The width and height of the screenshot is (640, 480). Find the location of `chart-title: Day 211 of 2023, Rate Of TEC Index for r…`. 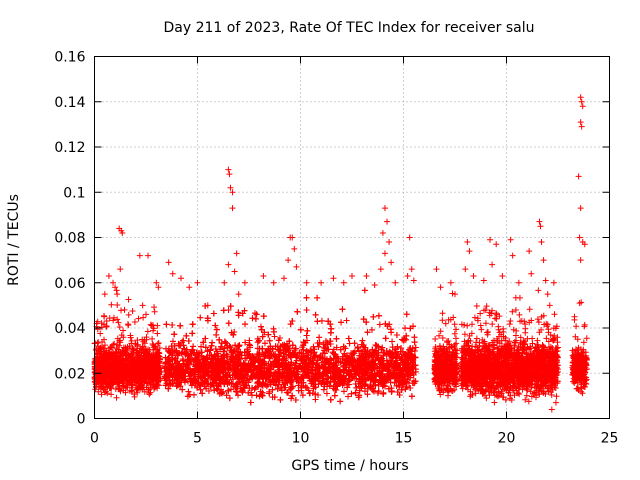

chart-title: Day 211 of 2023, Rate Of TEC Index for r… is located at coordinates (348, 28).